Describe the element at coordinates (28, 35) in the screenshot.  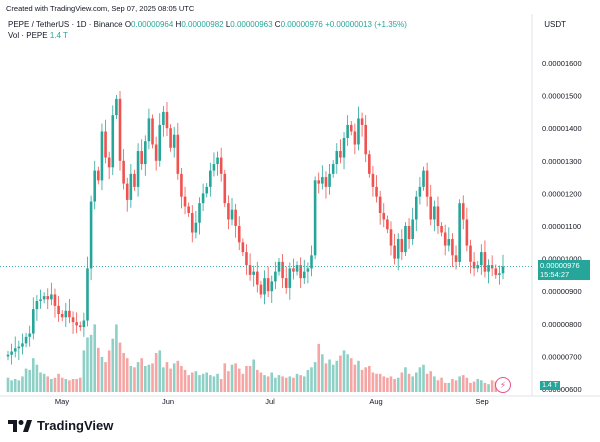
I see `volume-label: Vol · PEPE` at that location.